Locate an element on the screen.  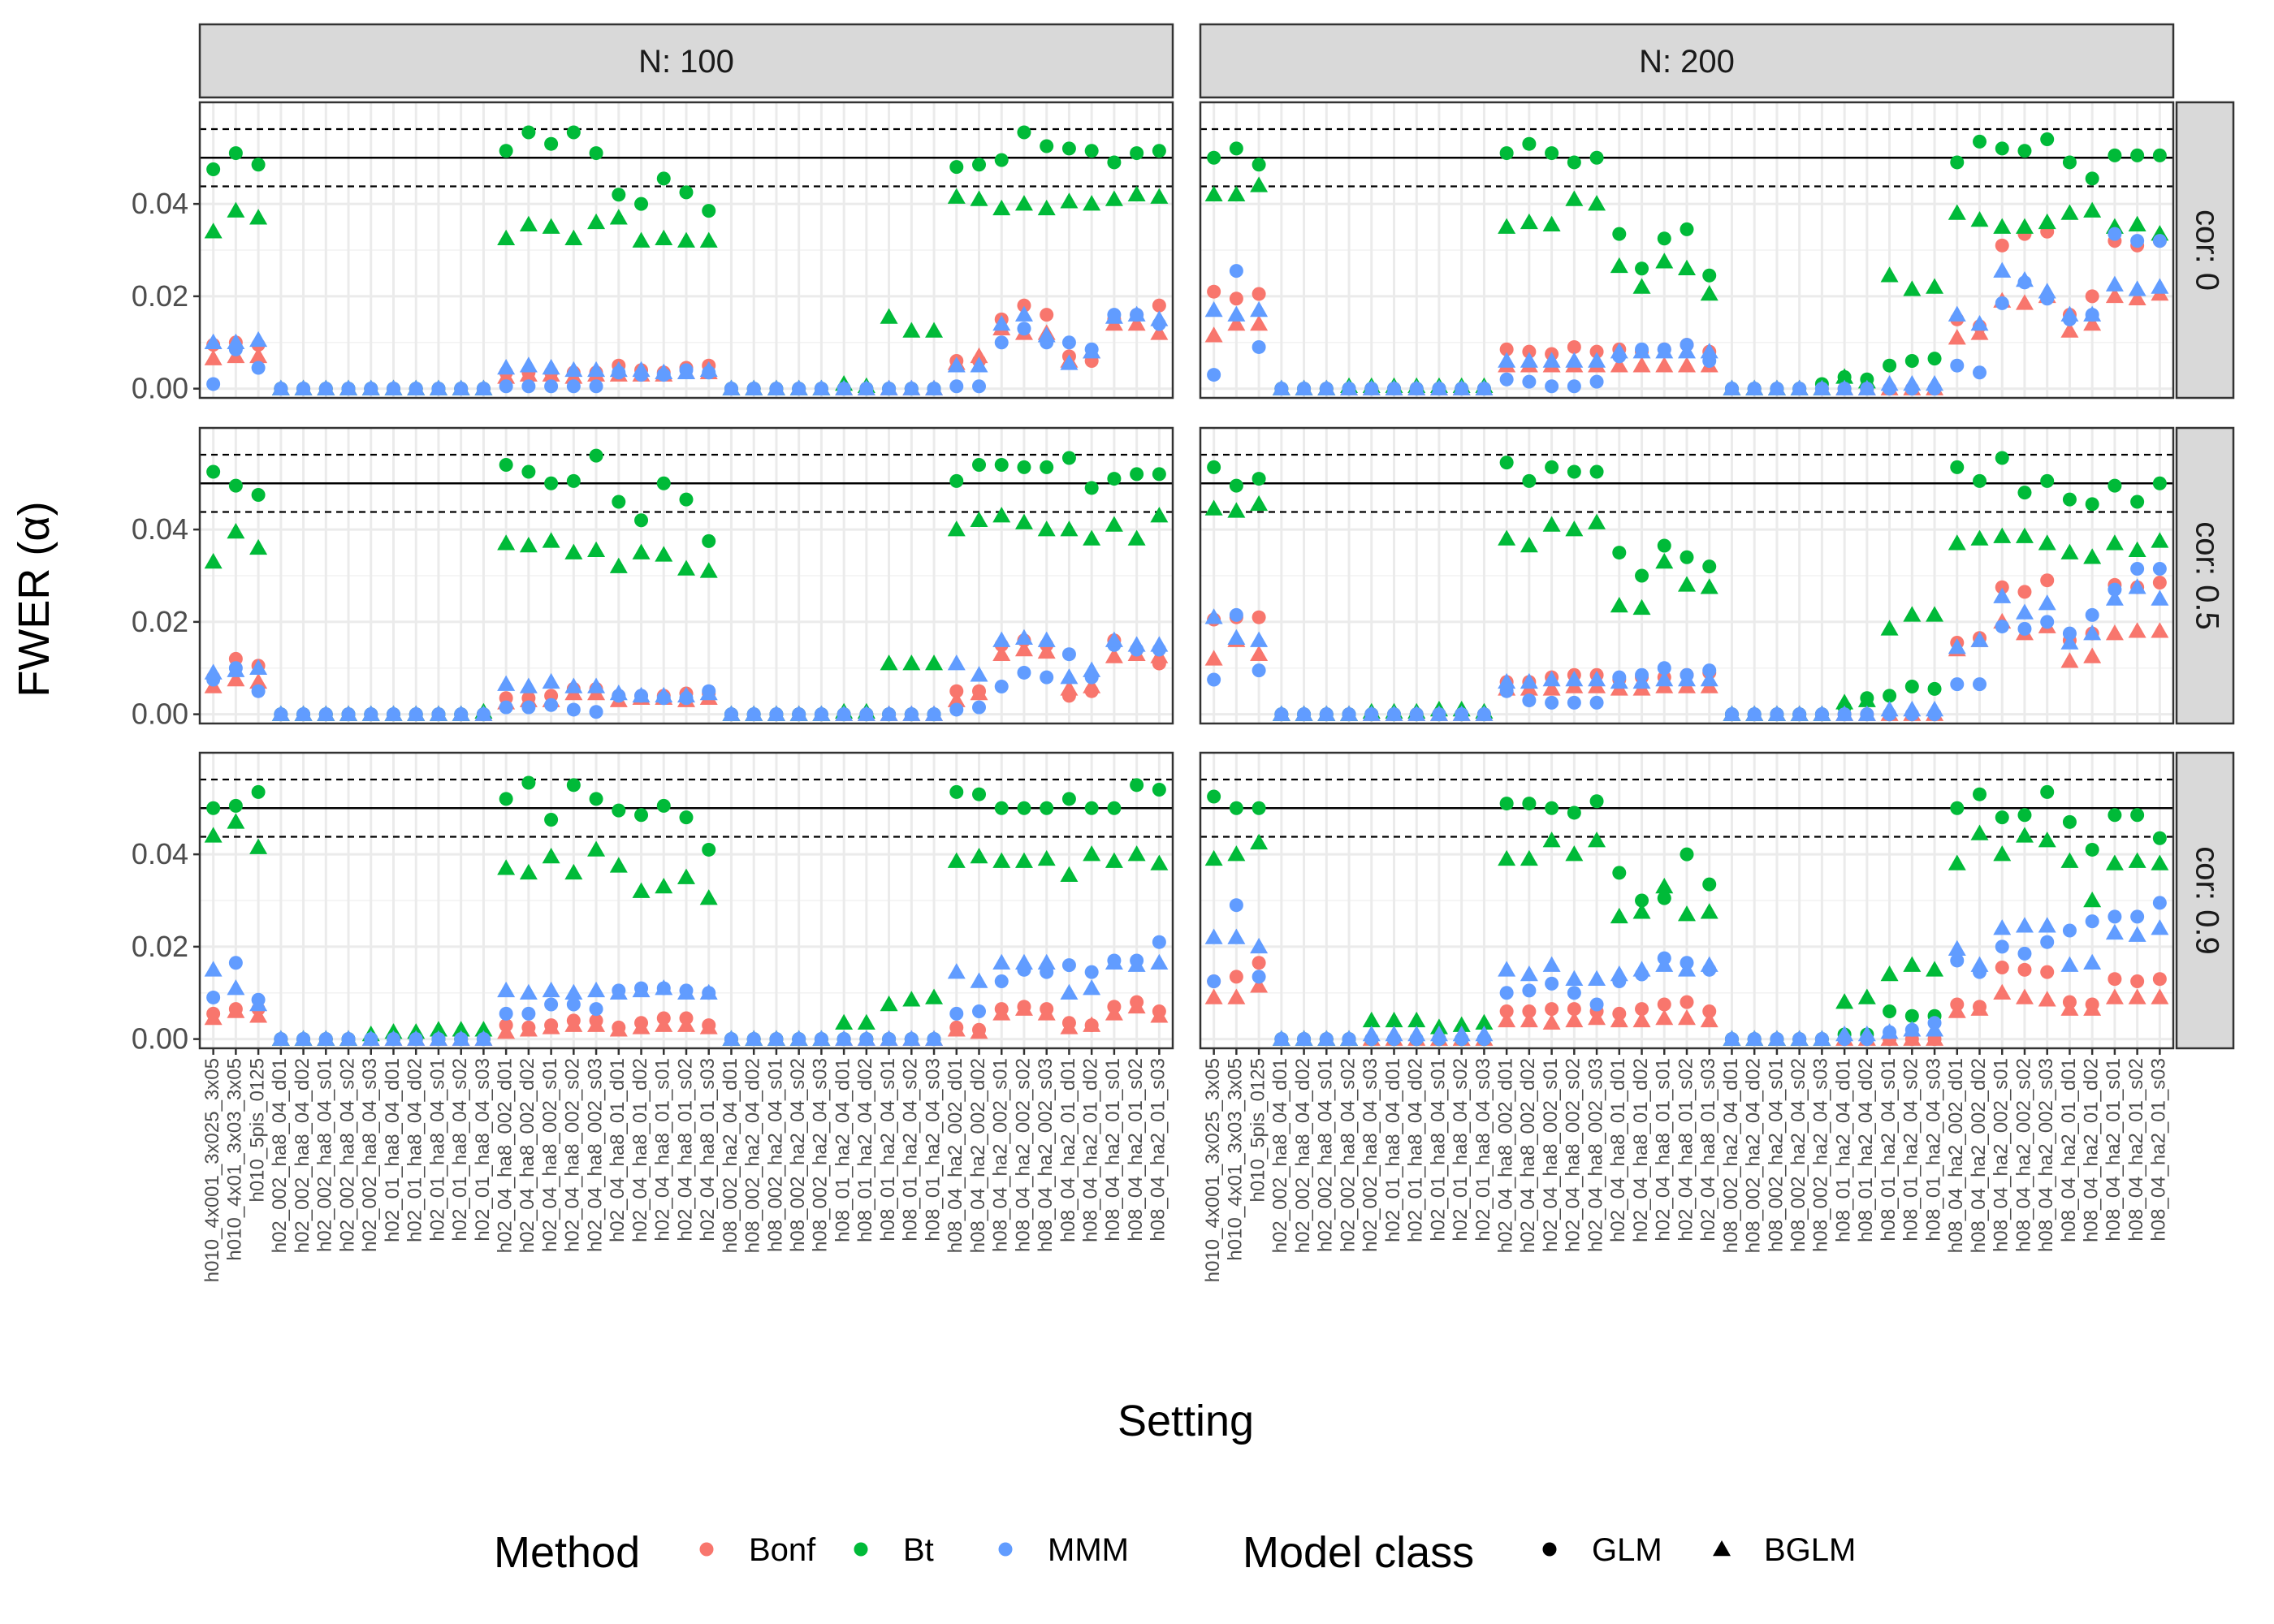
facet-strip-row-label: cor: 0.5 is located at coordinates (2206, 575).